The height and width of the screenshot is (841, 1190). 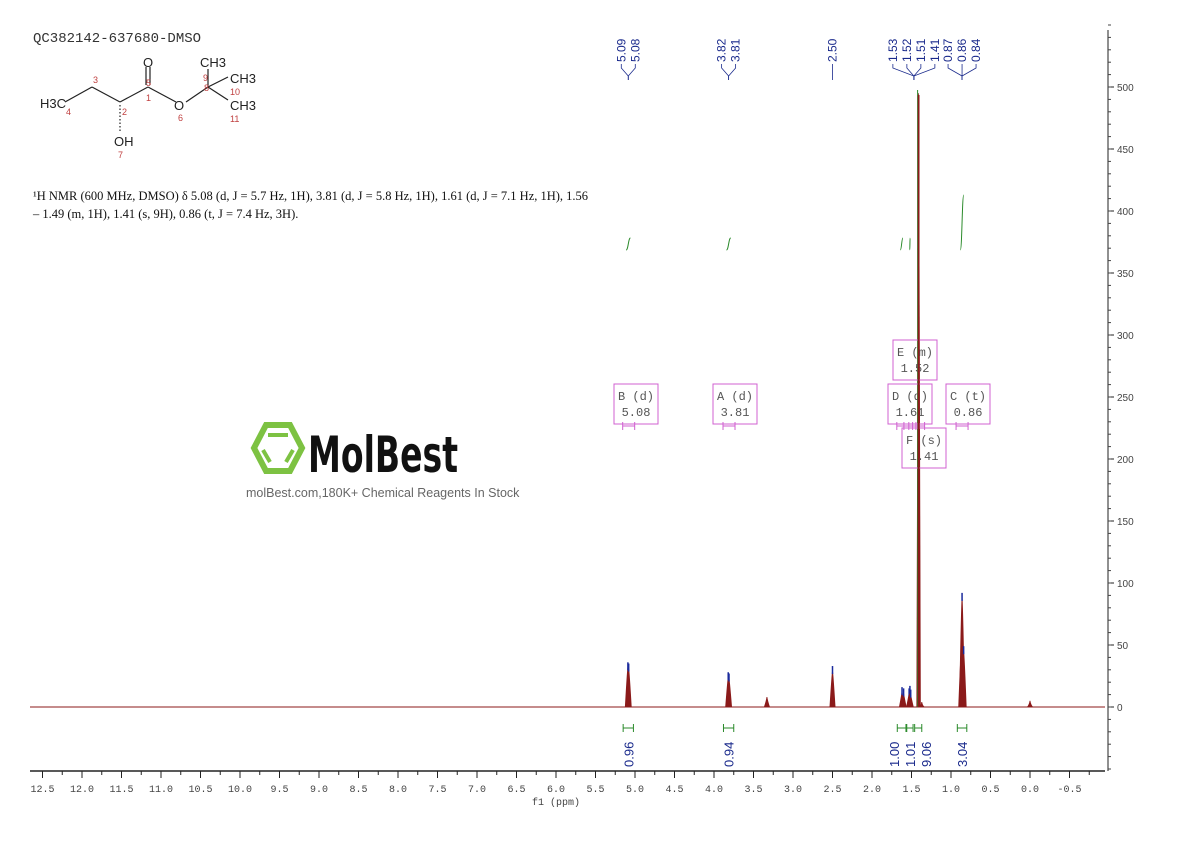 I want to click on atom-number: 9, so click(x=205, y=78).